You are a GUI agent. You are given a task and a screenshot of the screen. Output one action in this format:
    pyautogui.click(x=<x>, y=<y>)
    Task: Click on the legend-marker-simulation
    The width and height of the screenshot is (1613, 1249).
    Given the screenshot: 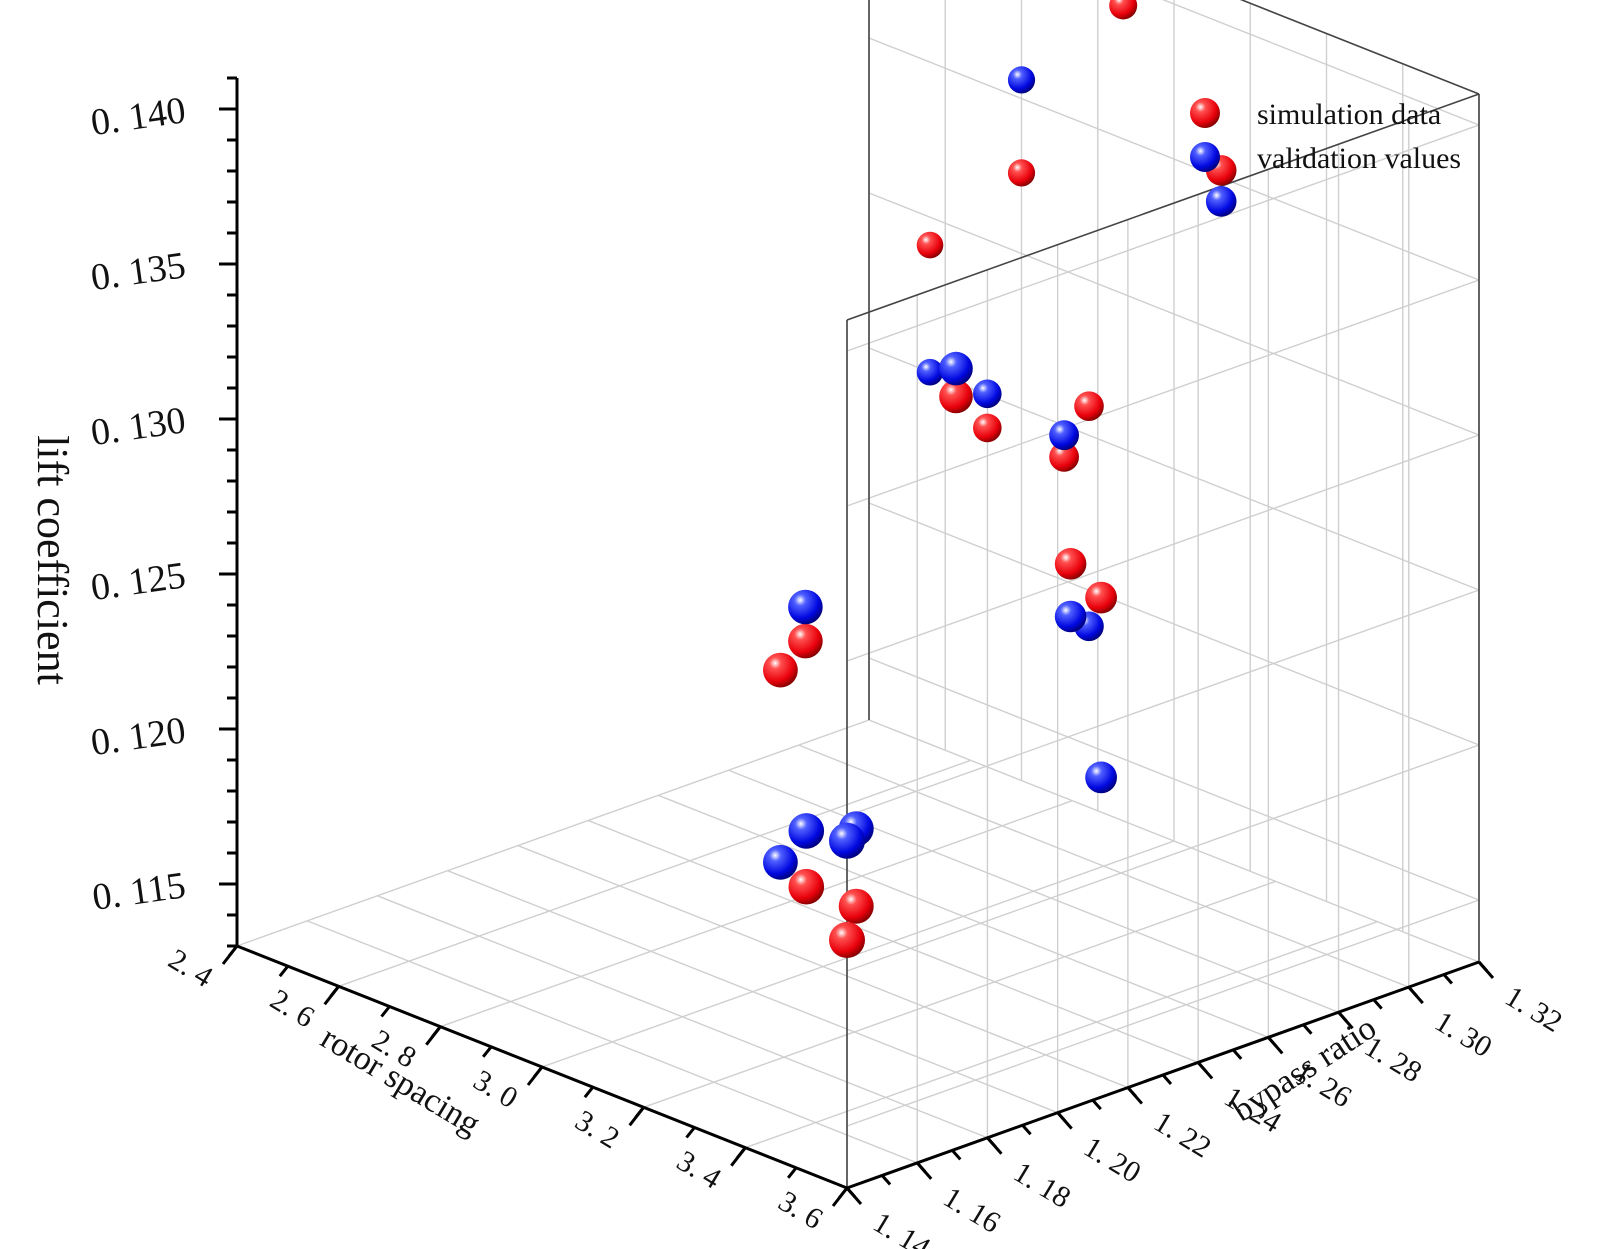 What is the action you would take?
    pyautogui.click(x=1205, y=113)
    